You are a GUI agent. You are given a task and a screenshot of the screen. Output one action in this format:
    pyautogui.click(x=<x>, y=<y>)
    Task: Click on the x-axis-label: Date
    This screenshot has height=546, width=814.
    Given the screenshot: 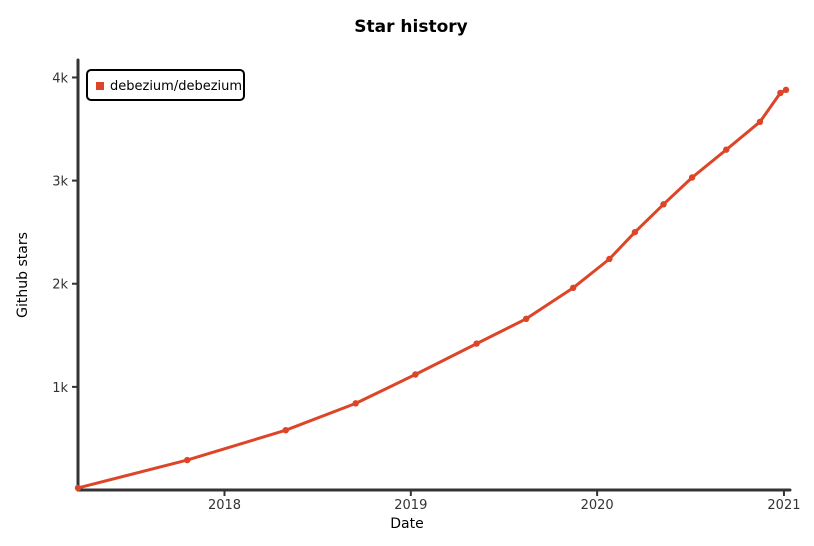 What is the action you would take?
    pyautogui.click(x=406, y=524)
    